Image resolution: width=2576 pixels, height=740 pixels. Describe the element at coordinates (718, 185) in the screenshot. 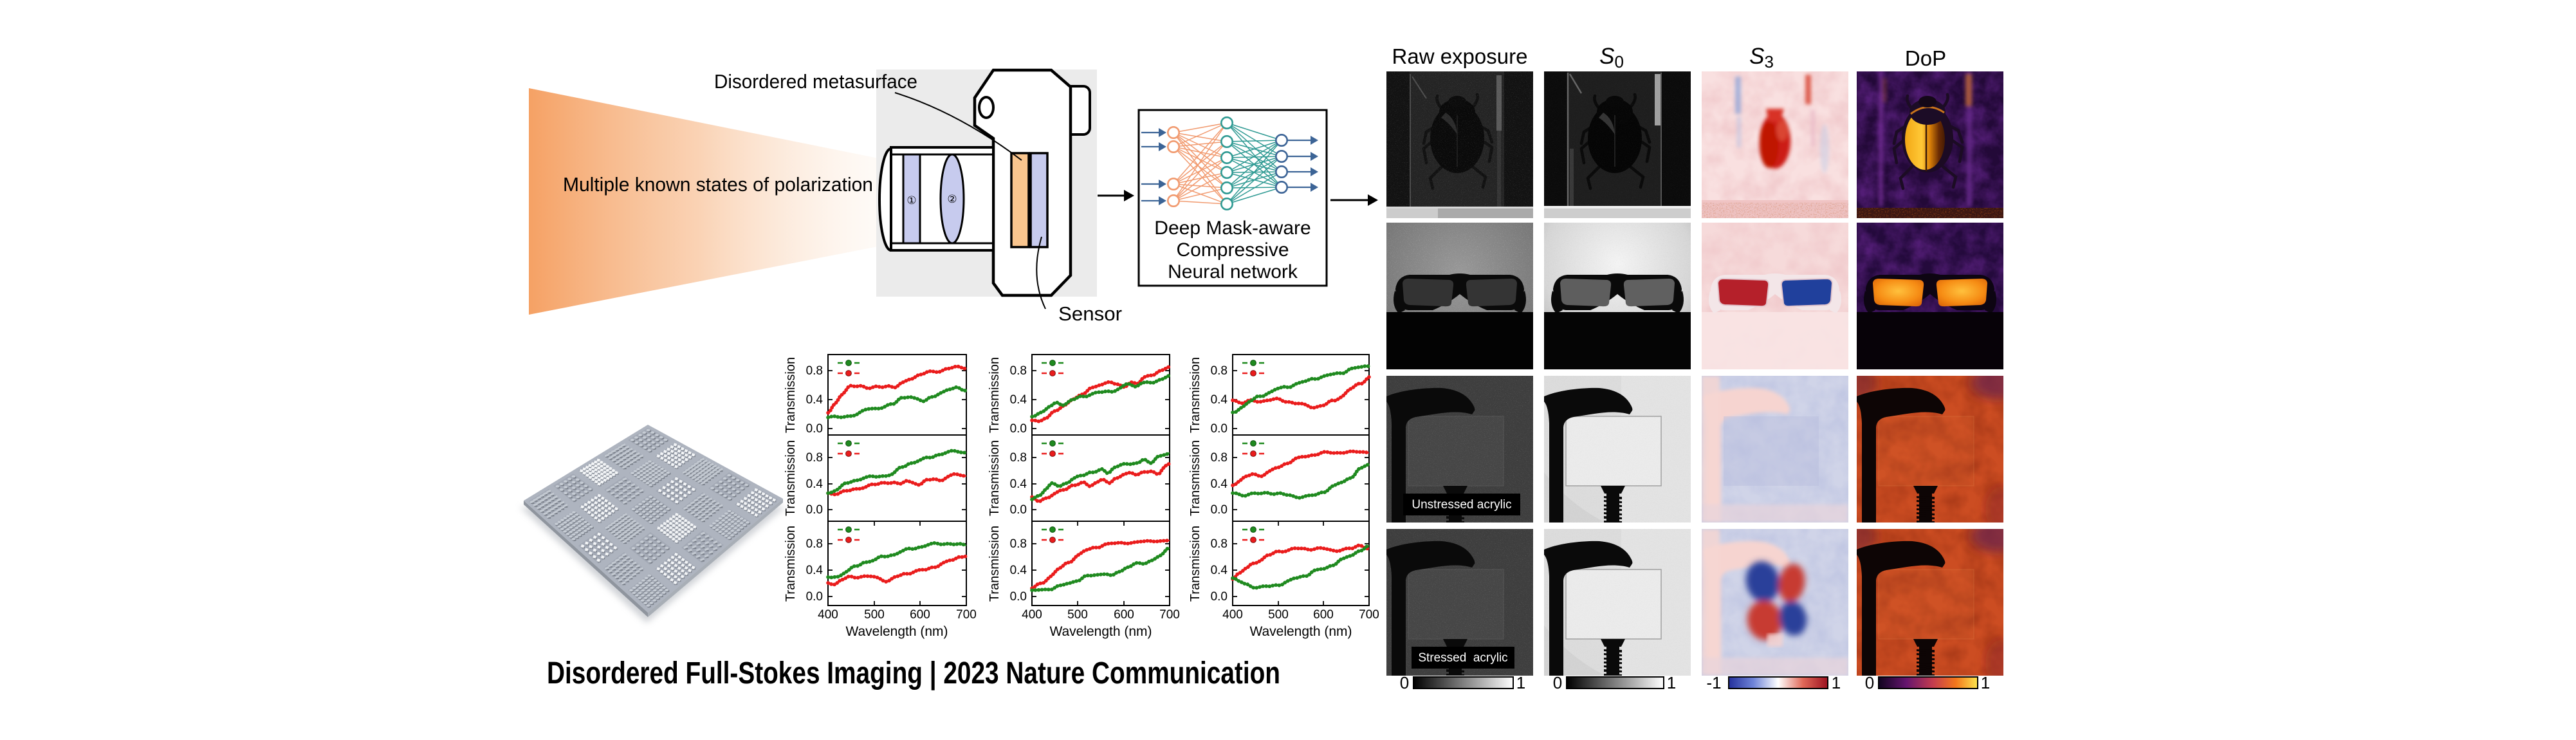

I see `svg-text:Multiple known states of polar: Multiple known states of polarization` at that location.